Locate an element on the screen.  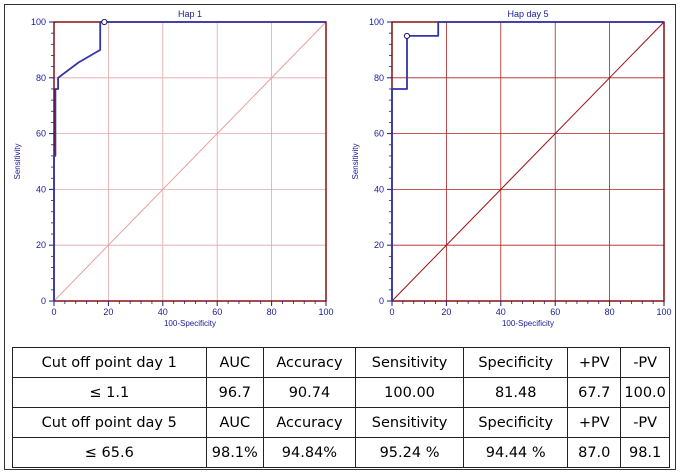
table-cell: 100.0 is located at coordinates (645, 392).